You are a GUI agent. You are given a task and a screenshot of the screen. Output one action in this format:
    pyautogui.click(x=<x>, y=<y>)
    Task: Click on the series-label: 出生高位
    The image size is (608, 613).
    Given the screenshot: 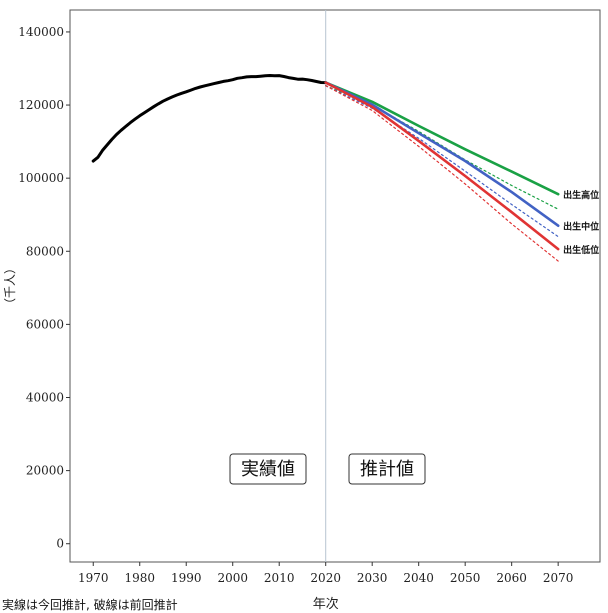 What is the action you would take?
    pyautogui.click(x=581, y=195)
    